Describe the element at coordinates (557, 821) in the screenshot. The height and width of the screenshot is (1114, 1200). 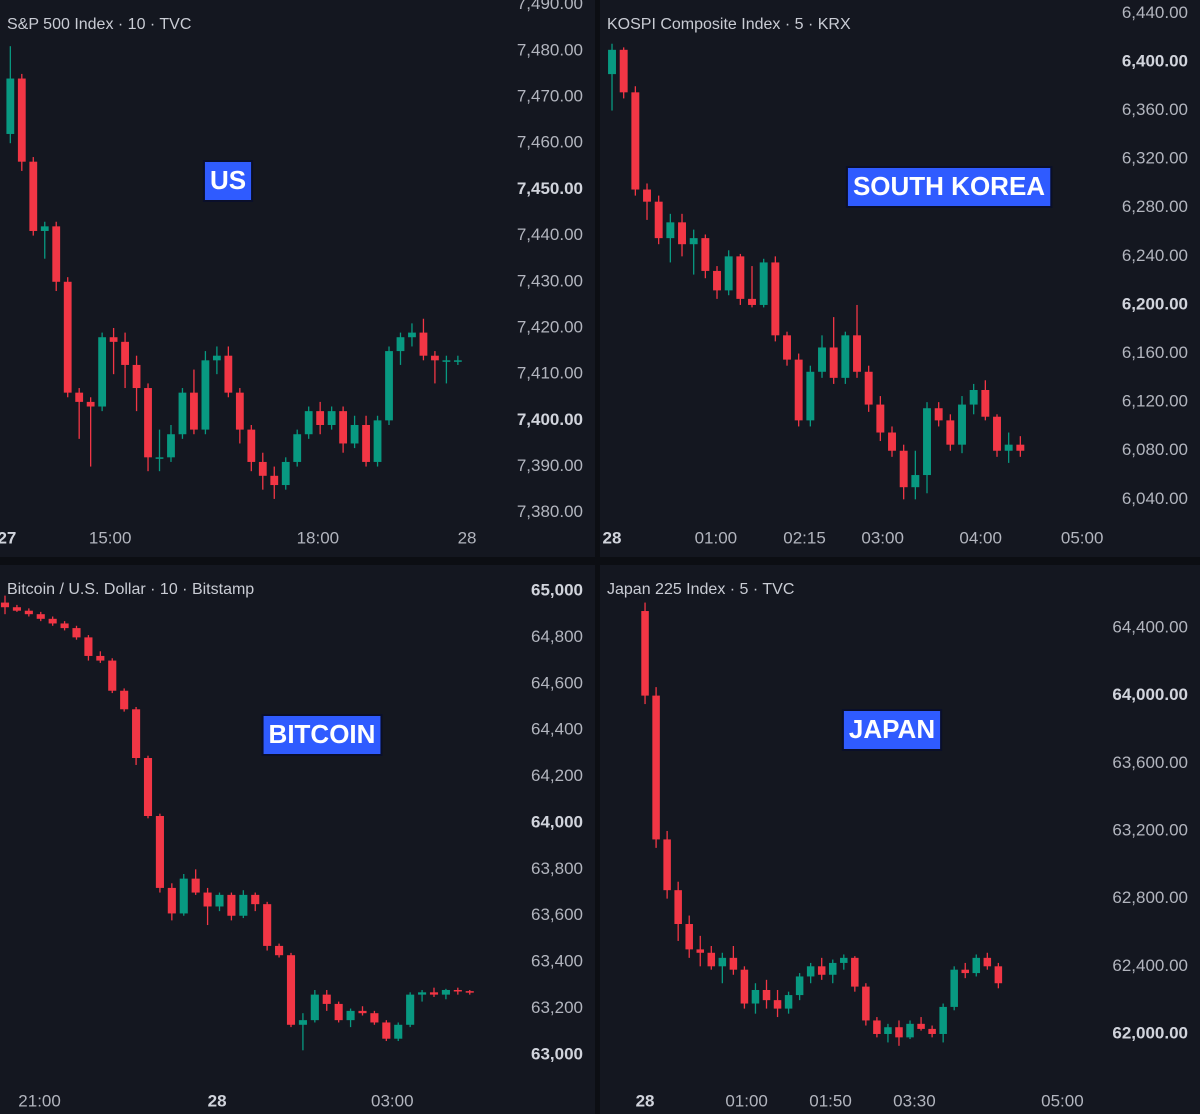
I see `y-tick-label: 64,000` at that location.